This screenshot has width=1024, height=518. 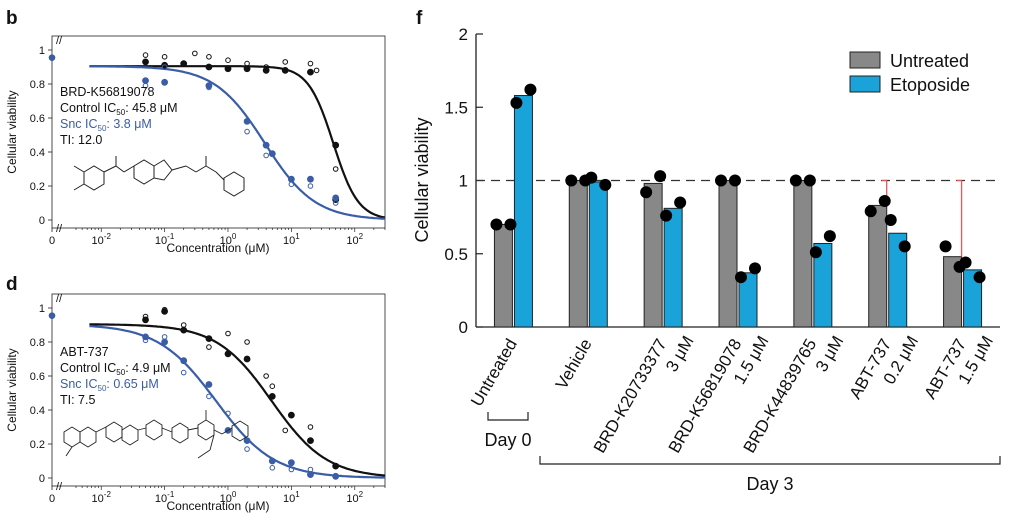 What do you see at coordinates (37, 187) in the screenshot?
I see `b-y-tick-label: 0.2` at bounding box center [37, 187].